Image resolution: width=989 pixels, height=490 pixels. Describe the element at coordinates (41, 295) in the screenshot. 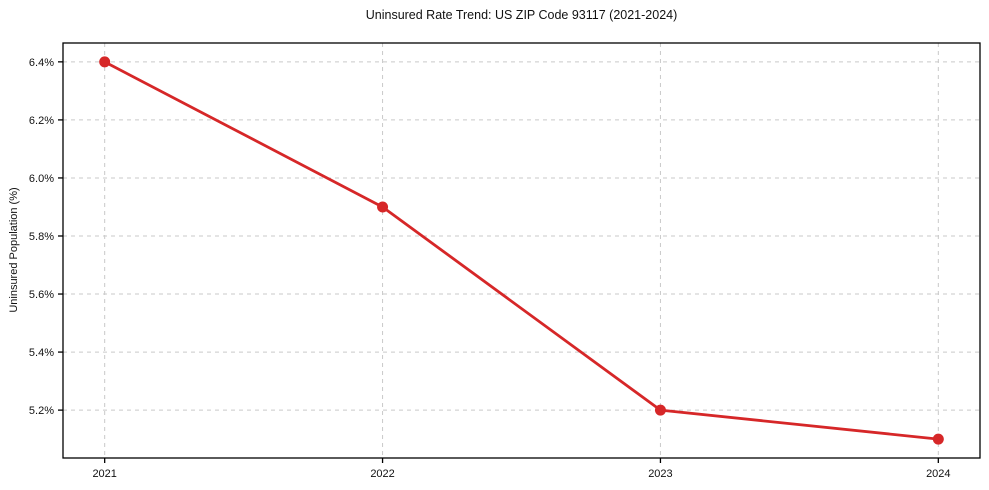

I see `y-tick-label: 5.6%` at that location.